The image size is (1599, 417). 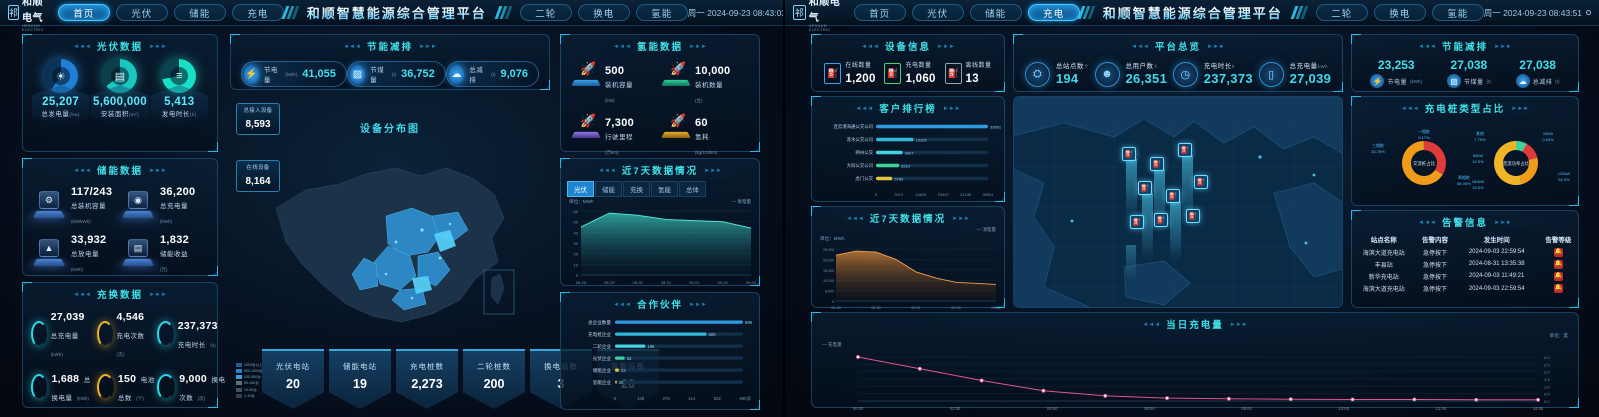 What do you see at coordinates (955, 408) in the screenshot?
I see `svg-text: 02:00` at bounding box center [955, 408].